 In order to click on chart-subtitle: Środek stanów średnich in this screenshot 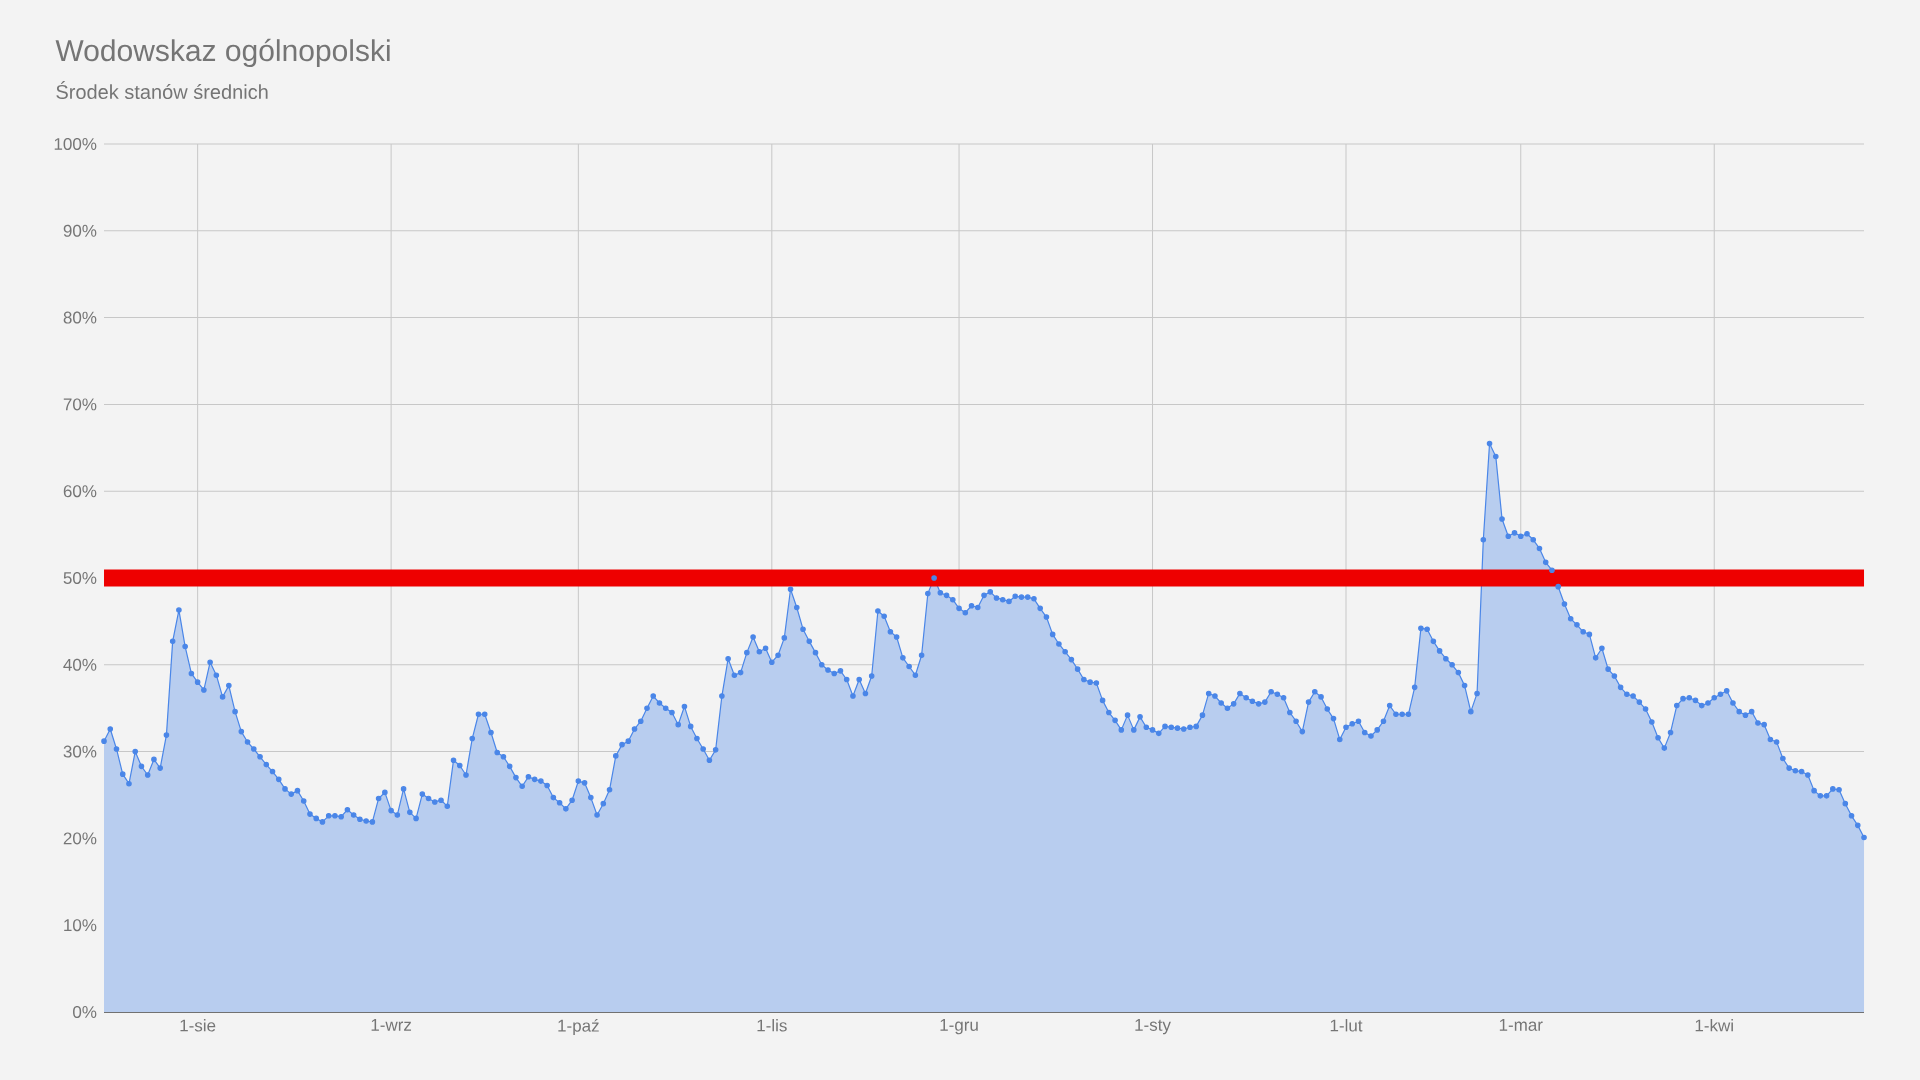, I will do `click(162, 90)`.